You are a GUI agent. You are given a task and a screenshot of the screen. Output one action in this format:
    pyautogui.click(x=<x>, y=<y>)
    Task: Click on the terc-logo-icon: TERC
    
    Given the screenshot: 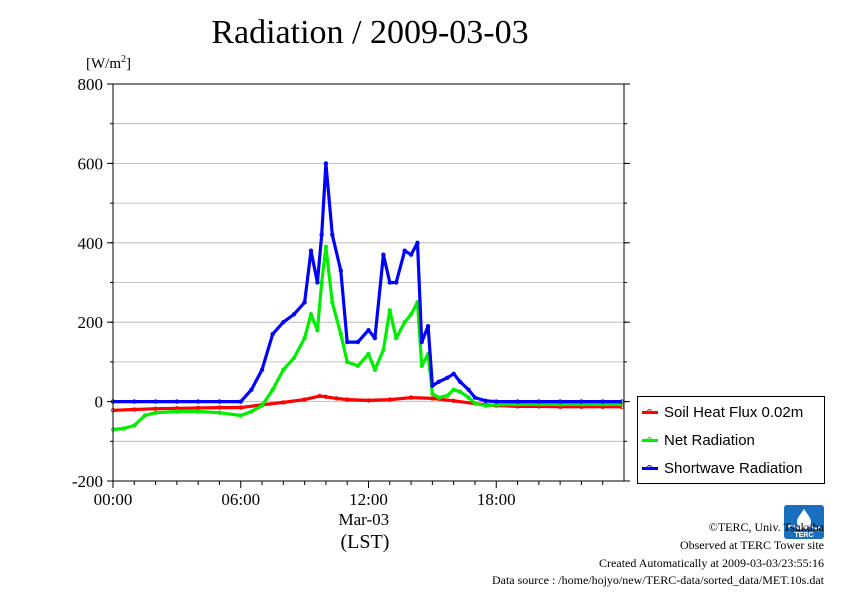 What is the action you would take?
    pyautogui.click(x=804, y=522)
    